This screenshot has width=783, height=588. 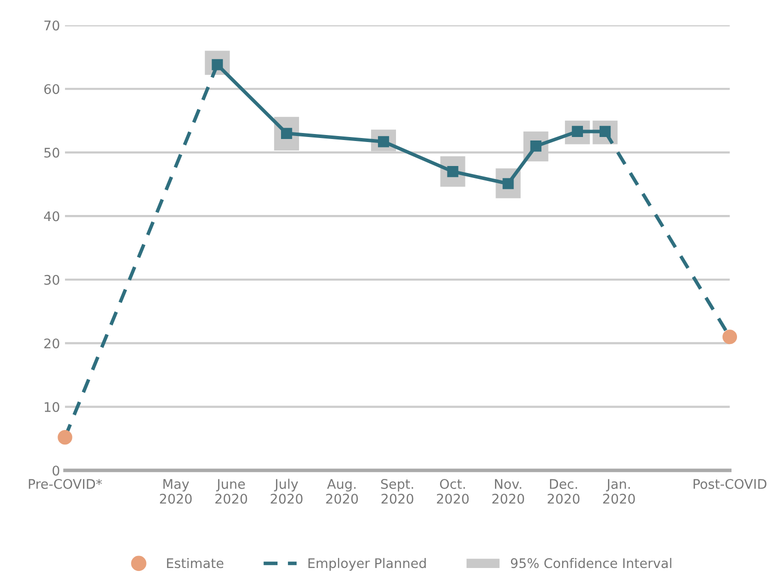 What do you see at coordinates (52, 89) in the screenshot?
I see `y-tick-label: 60` at bounding box center [52, 89].